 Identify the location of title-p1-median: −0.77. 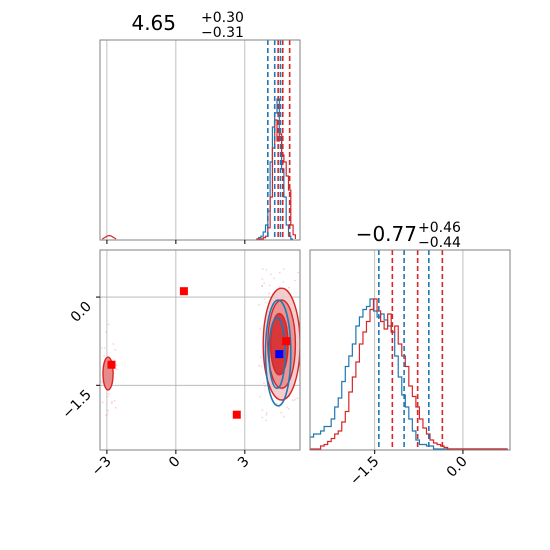
(386, 234).